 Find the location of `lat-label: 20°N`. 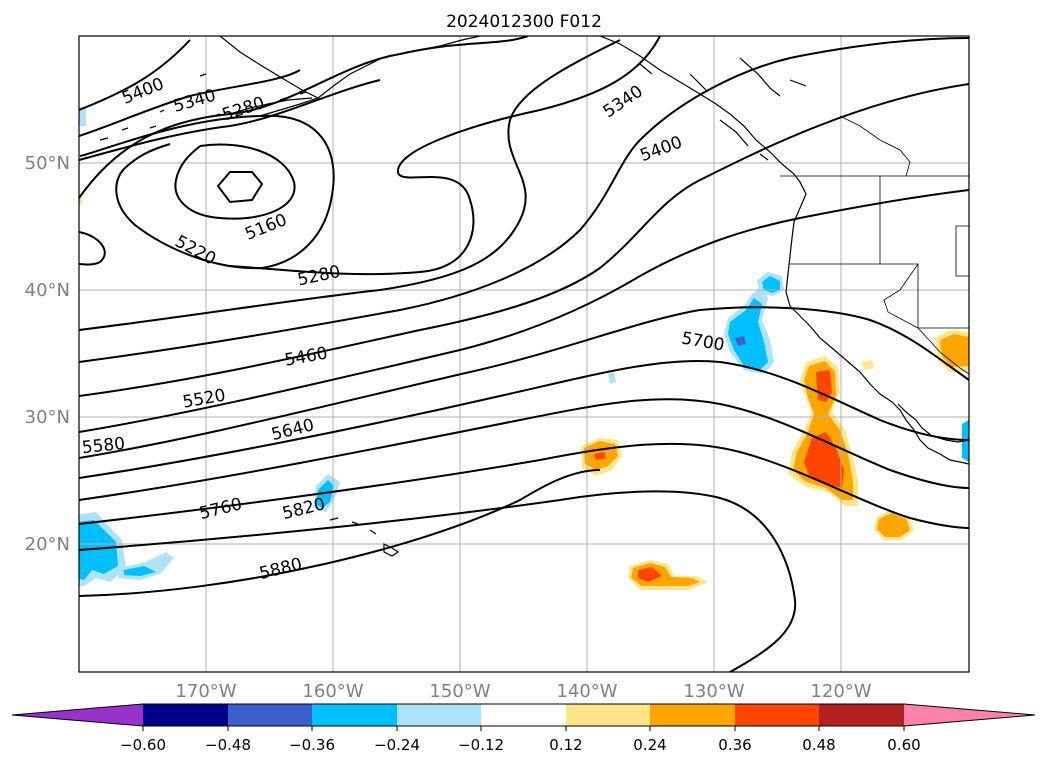

lat-label: 20°N is located at coordinates (47, 544).